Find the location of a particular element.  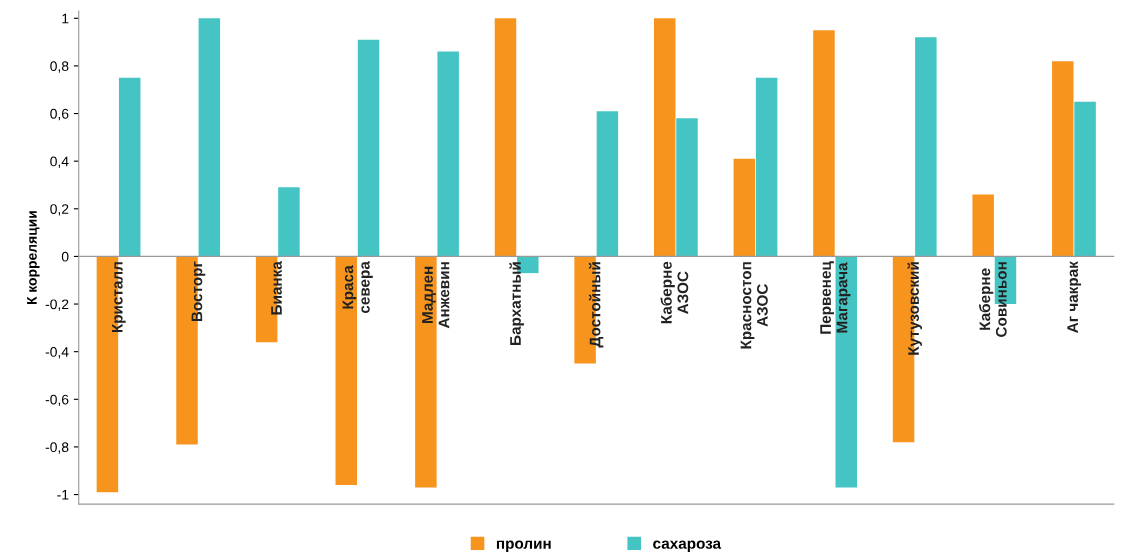

legend-label: сахароза is located at coordinates (687, 546).